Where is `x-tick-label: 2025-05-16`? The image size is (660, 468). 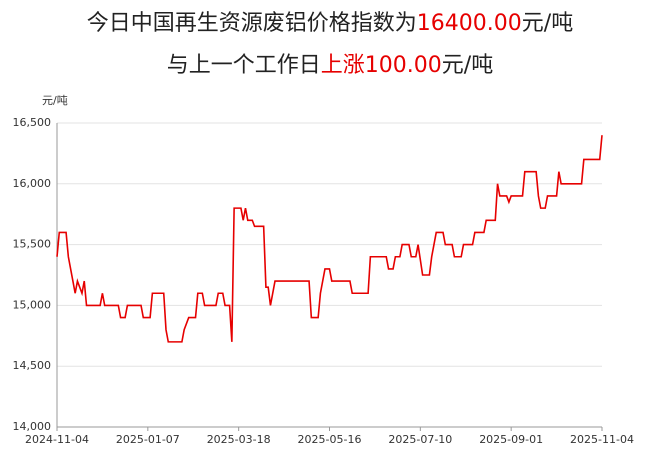
x-tick-label: 2025-05-16 is located at coordinates (330, 439).